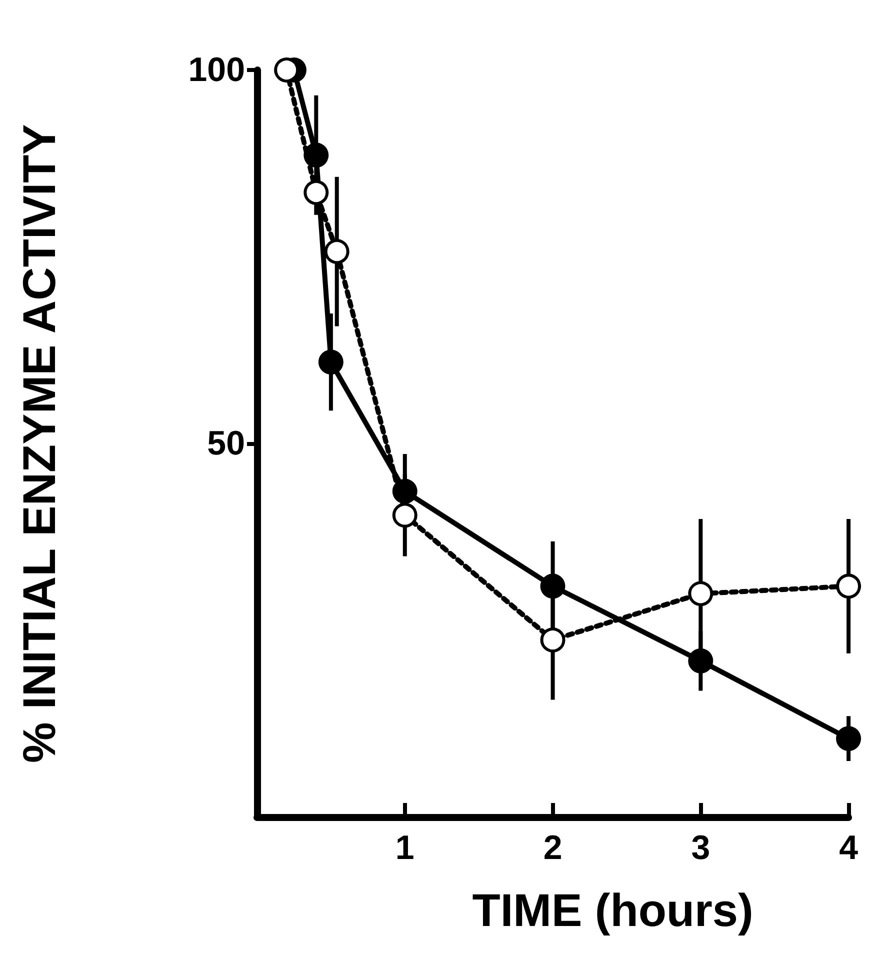  What do you see at coordinates (226, 443) in the screenshot?
I see `y-tick-label: 50` at bounding box center [226, 443].